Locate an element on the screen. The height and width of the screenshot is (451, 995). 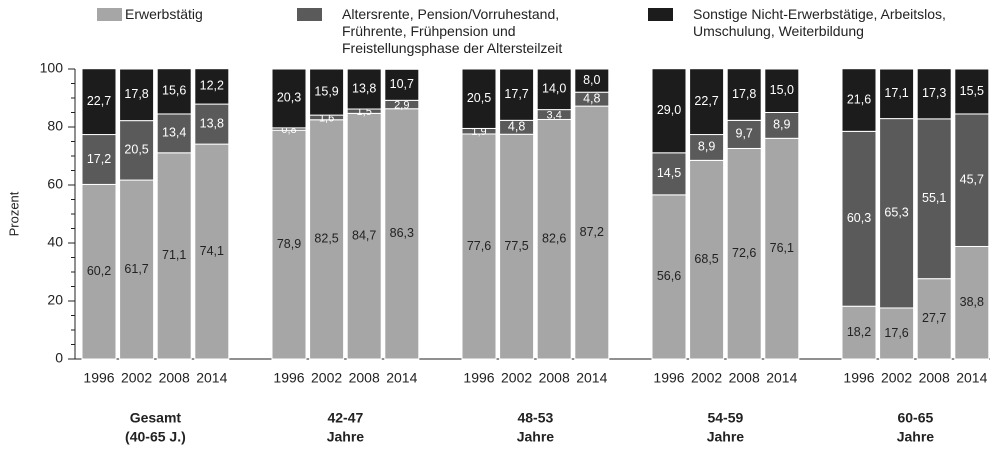
y-tick-label: 40 is located at coordinates (55, 242).